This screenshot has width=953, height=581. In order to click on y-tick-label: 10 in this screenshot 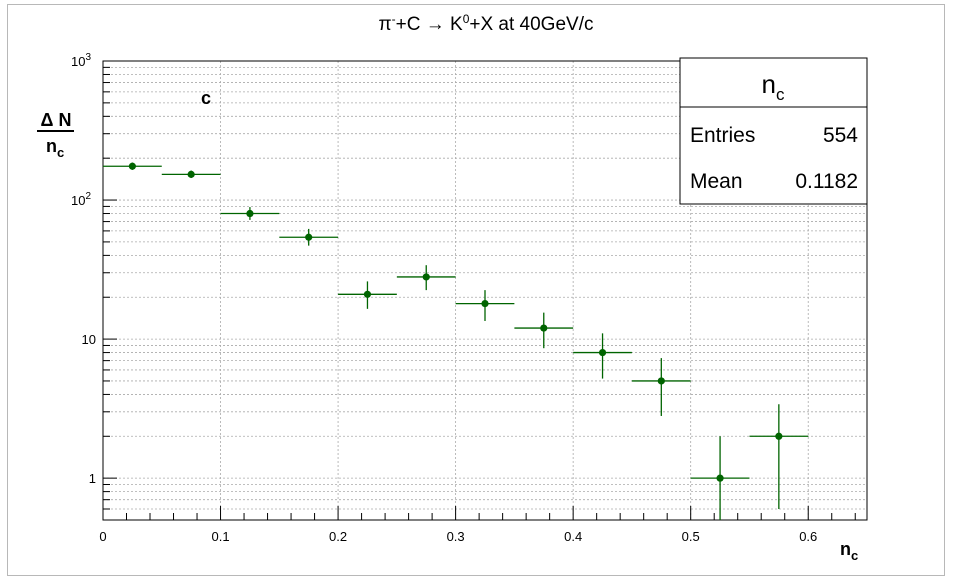, I will do `click(89, 339)`.